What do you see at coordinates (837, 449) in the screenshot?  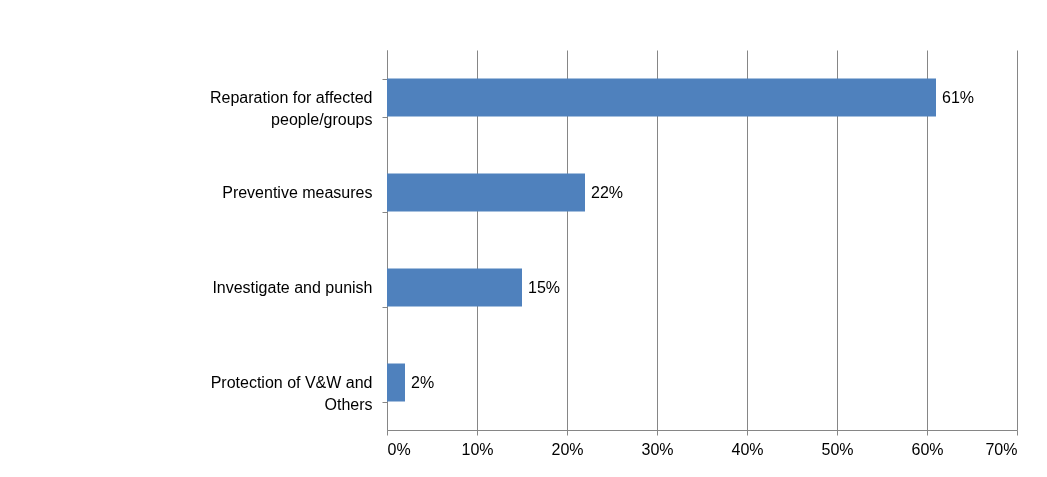 I see `x-tick-label: 50%` at bounding box center [837, 449].